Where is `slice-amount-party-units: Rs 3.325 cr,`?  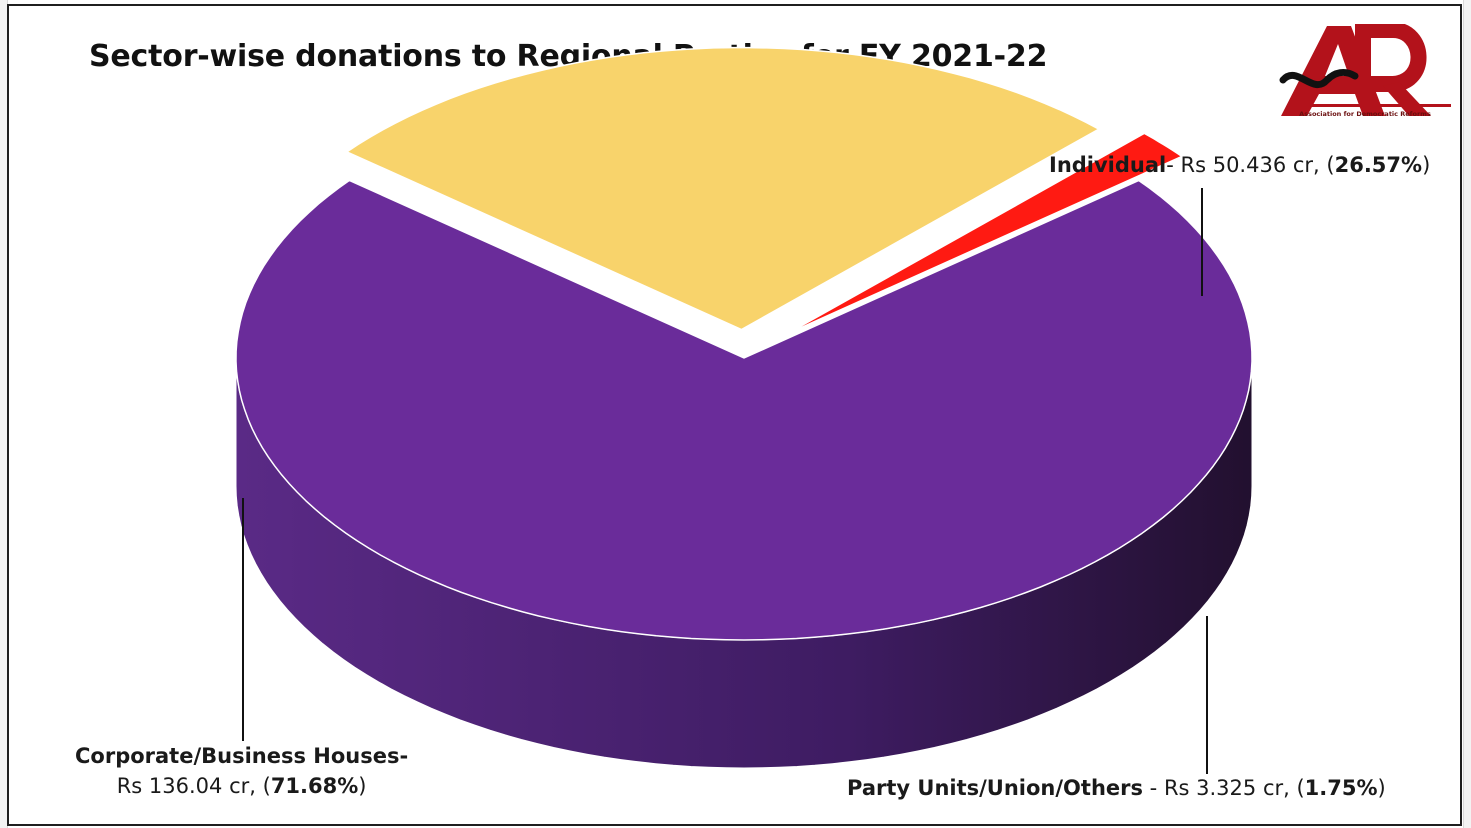 slice-amount-party-units: Rs 3.325 cr, is located at coordinates (1226, 788).